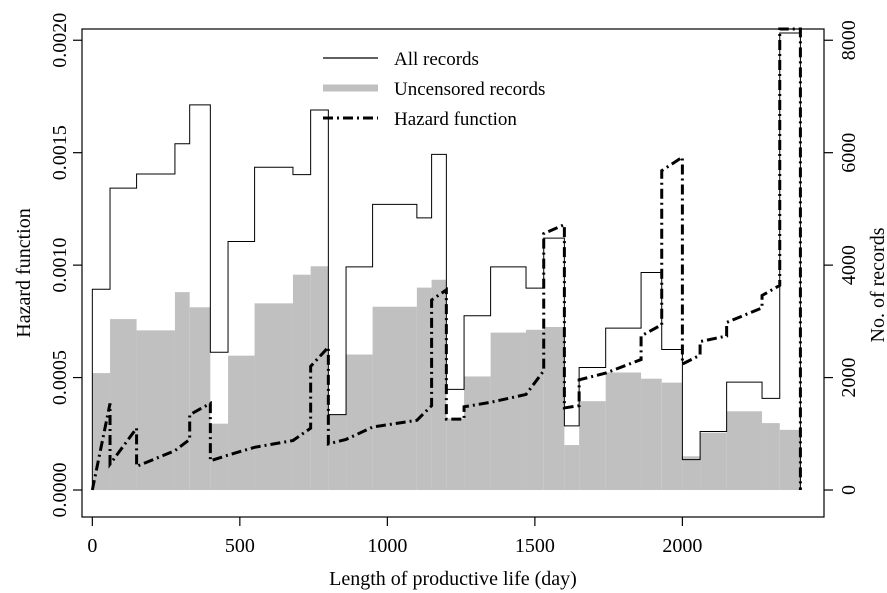 The height and width of the screenshot is (593, 887). Describe the element at coordinates (877, 284) in the screenshot. I see `right-y-axis-title: No. of records` at that location.